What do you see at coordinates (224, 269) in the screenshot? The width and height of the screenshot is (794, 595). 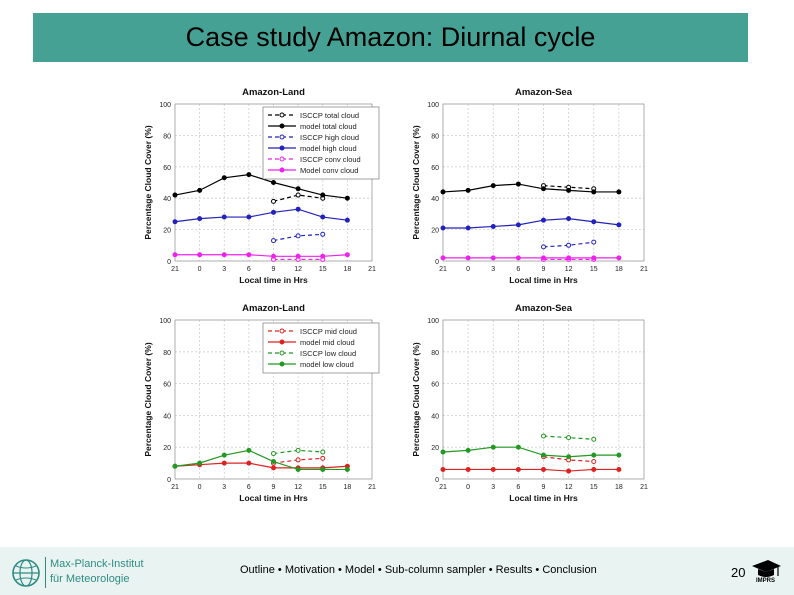 I see `x-tick-label: 3` at bounding box center [224, 269].